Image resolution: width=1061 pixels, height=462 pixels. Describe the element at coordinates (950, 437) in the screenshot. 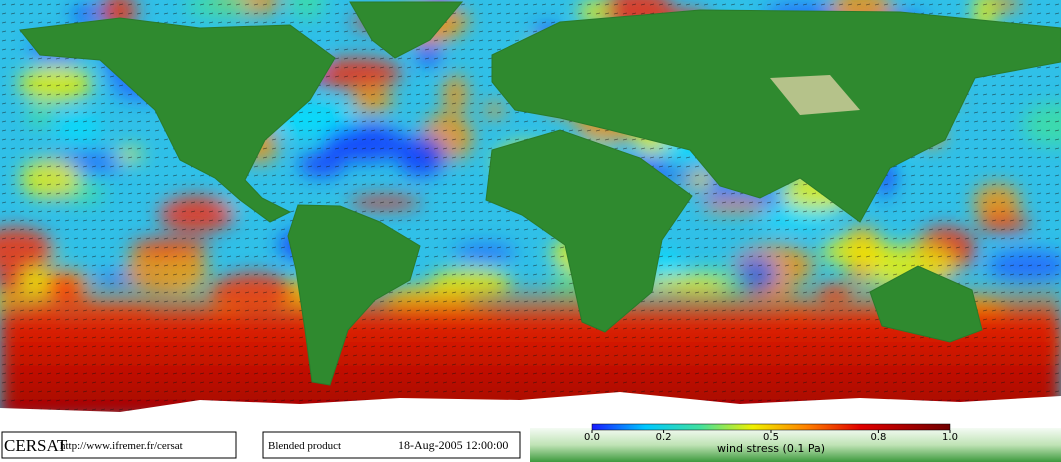

I see `colorbar-tick-label: 1.0` at that location.